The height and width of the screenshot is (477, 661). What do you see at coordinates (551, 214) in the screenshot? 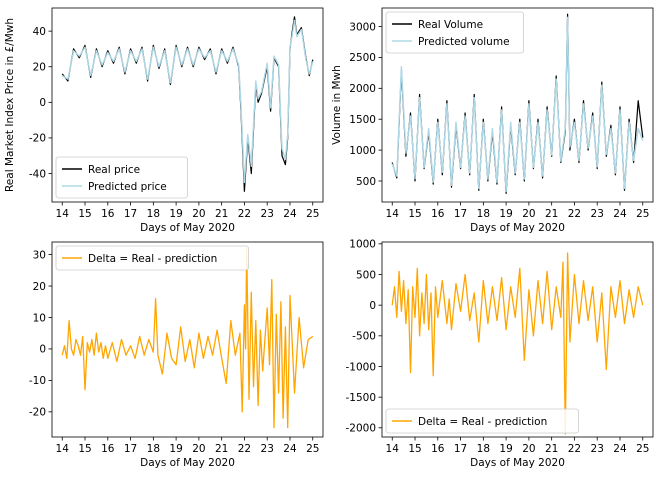
I see `volume-x-tick-label: 21` at bounding box center [551, 214].